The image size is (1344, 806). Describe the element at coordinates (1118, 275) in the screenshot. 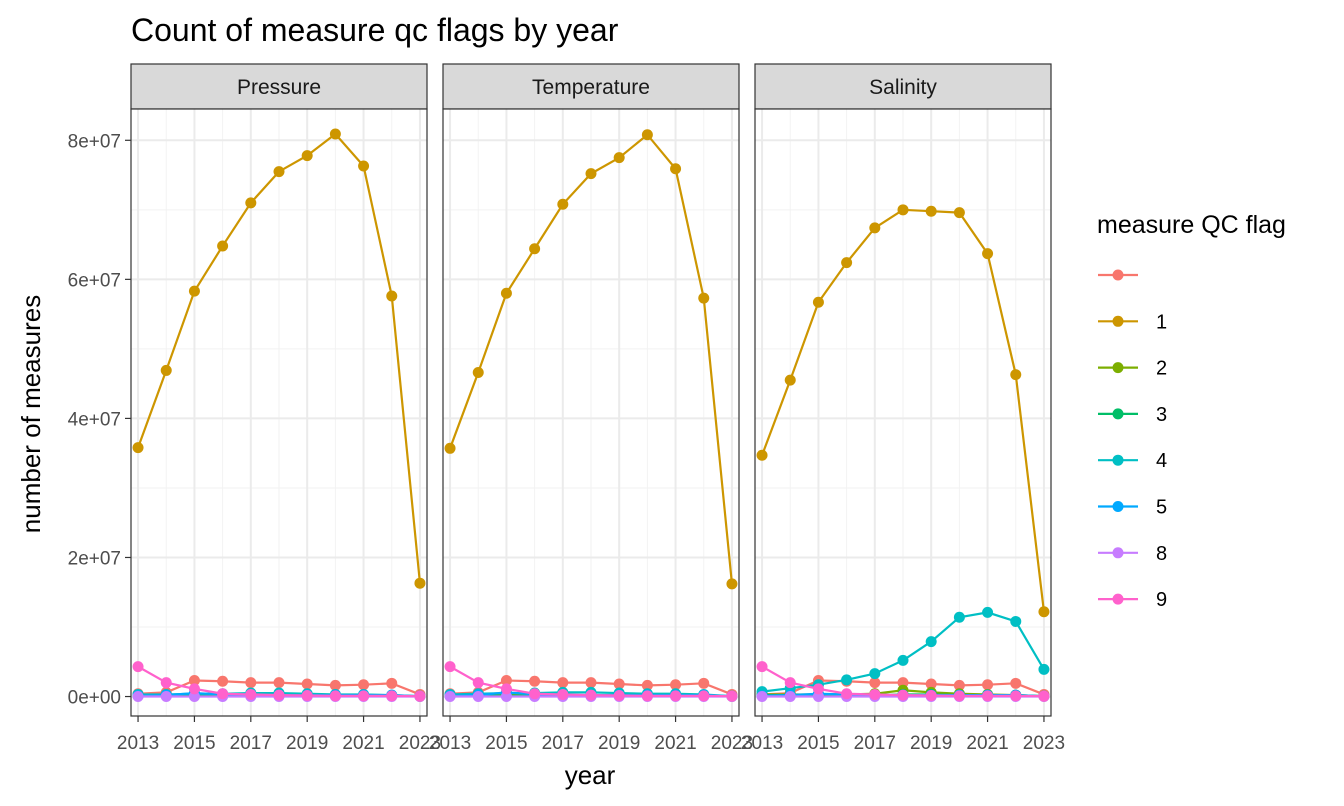

I see `legend-item` at that location.